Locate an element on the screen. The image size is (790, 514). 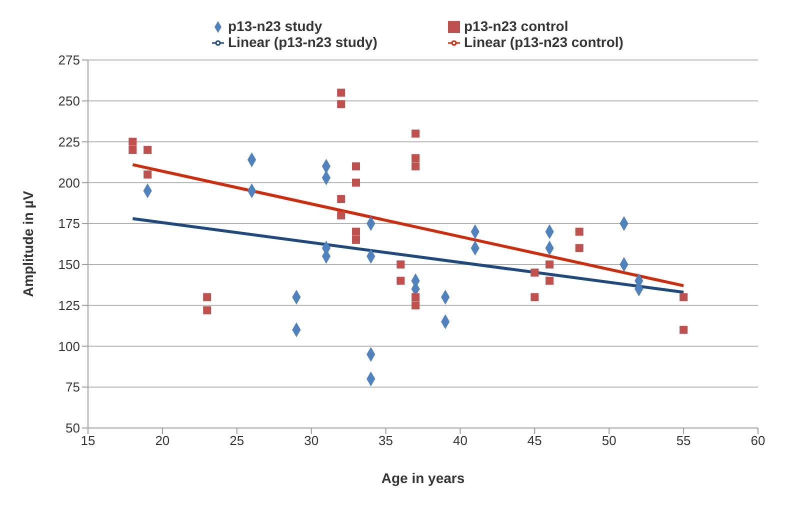
x-tick-label: 15 is located at coordinates (88, 440).